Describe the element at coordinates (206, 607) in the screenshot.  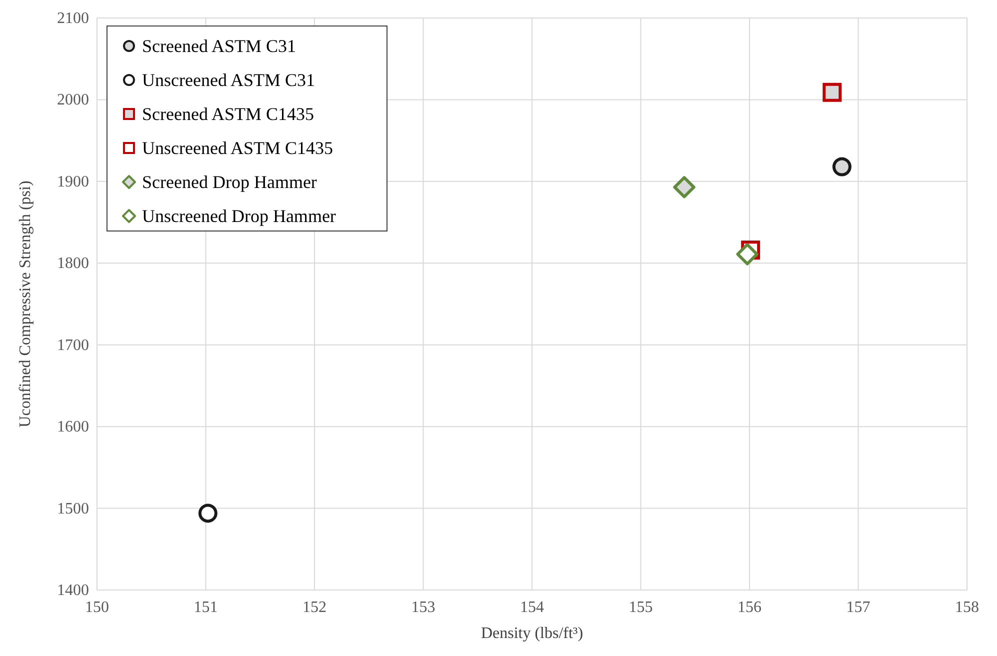
I see `x-tick-label: 151` at that location.